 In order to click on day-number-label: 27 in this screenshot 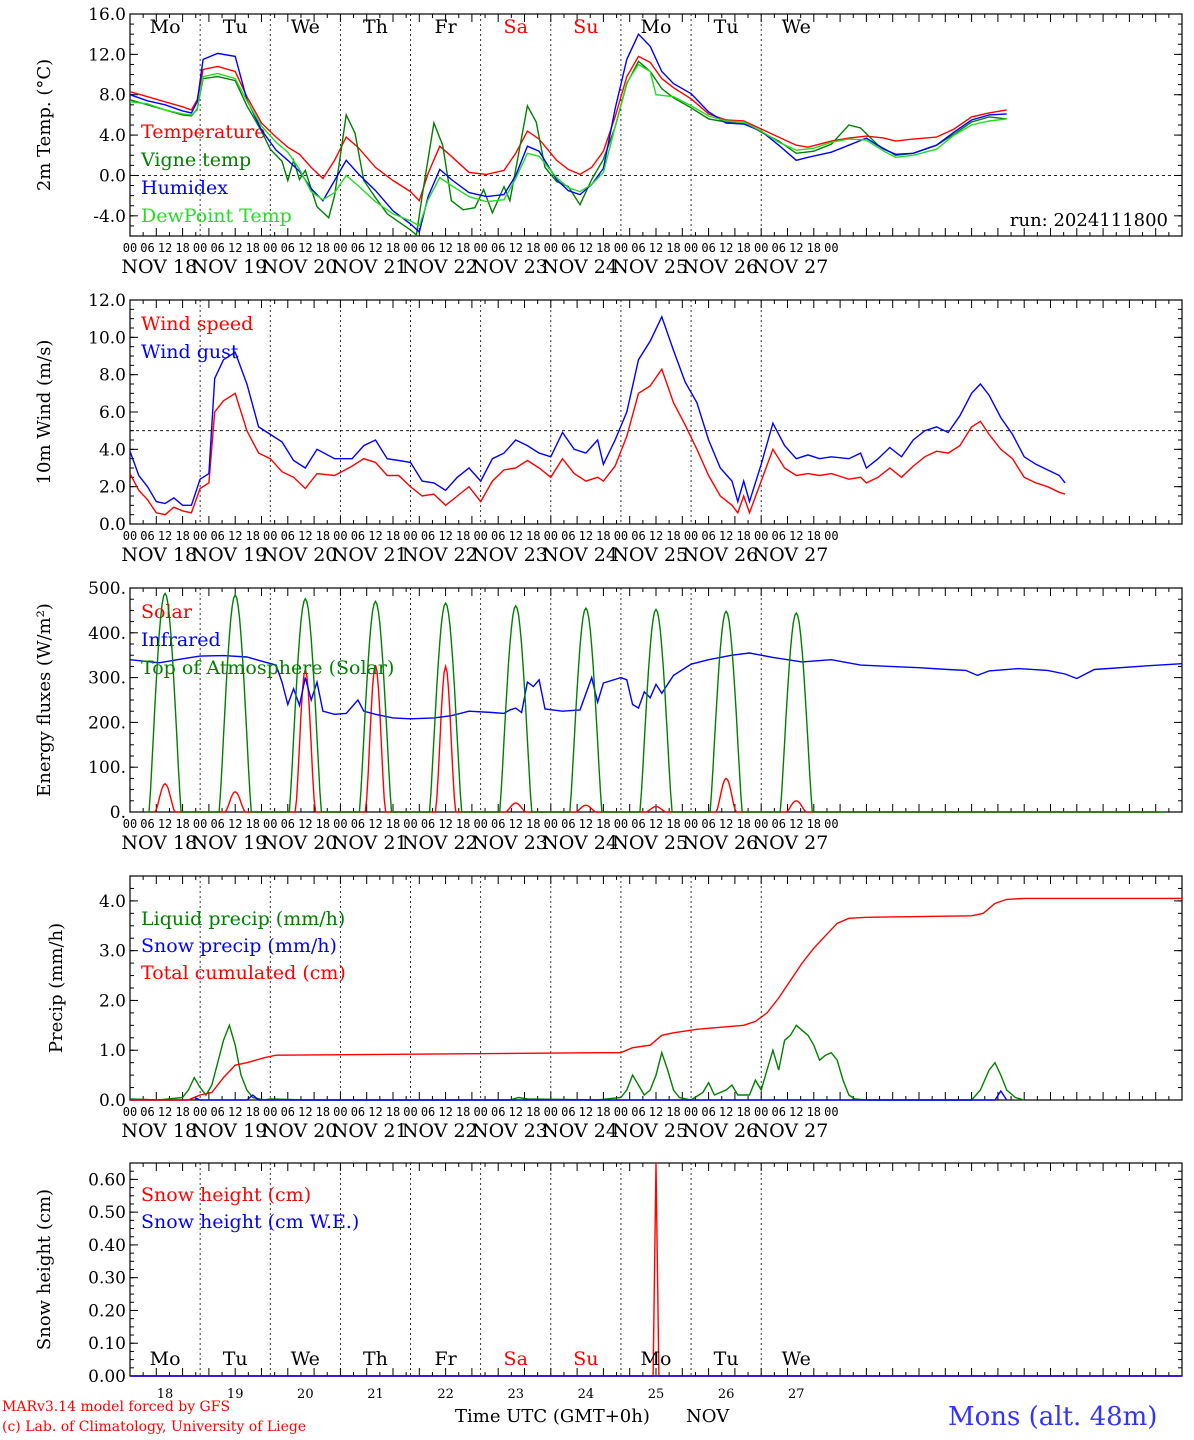, I will do `click(796, 1394)`.